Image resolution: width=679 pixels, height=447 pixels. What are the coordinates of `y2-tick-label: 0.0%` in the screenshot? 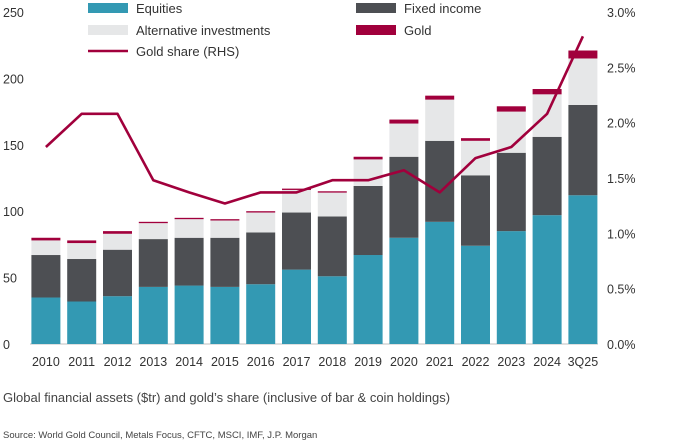 It's located at (621, 345).